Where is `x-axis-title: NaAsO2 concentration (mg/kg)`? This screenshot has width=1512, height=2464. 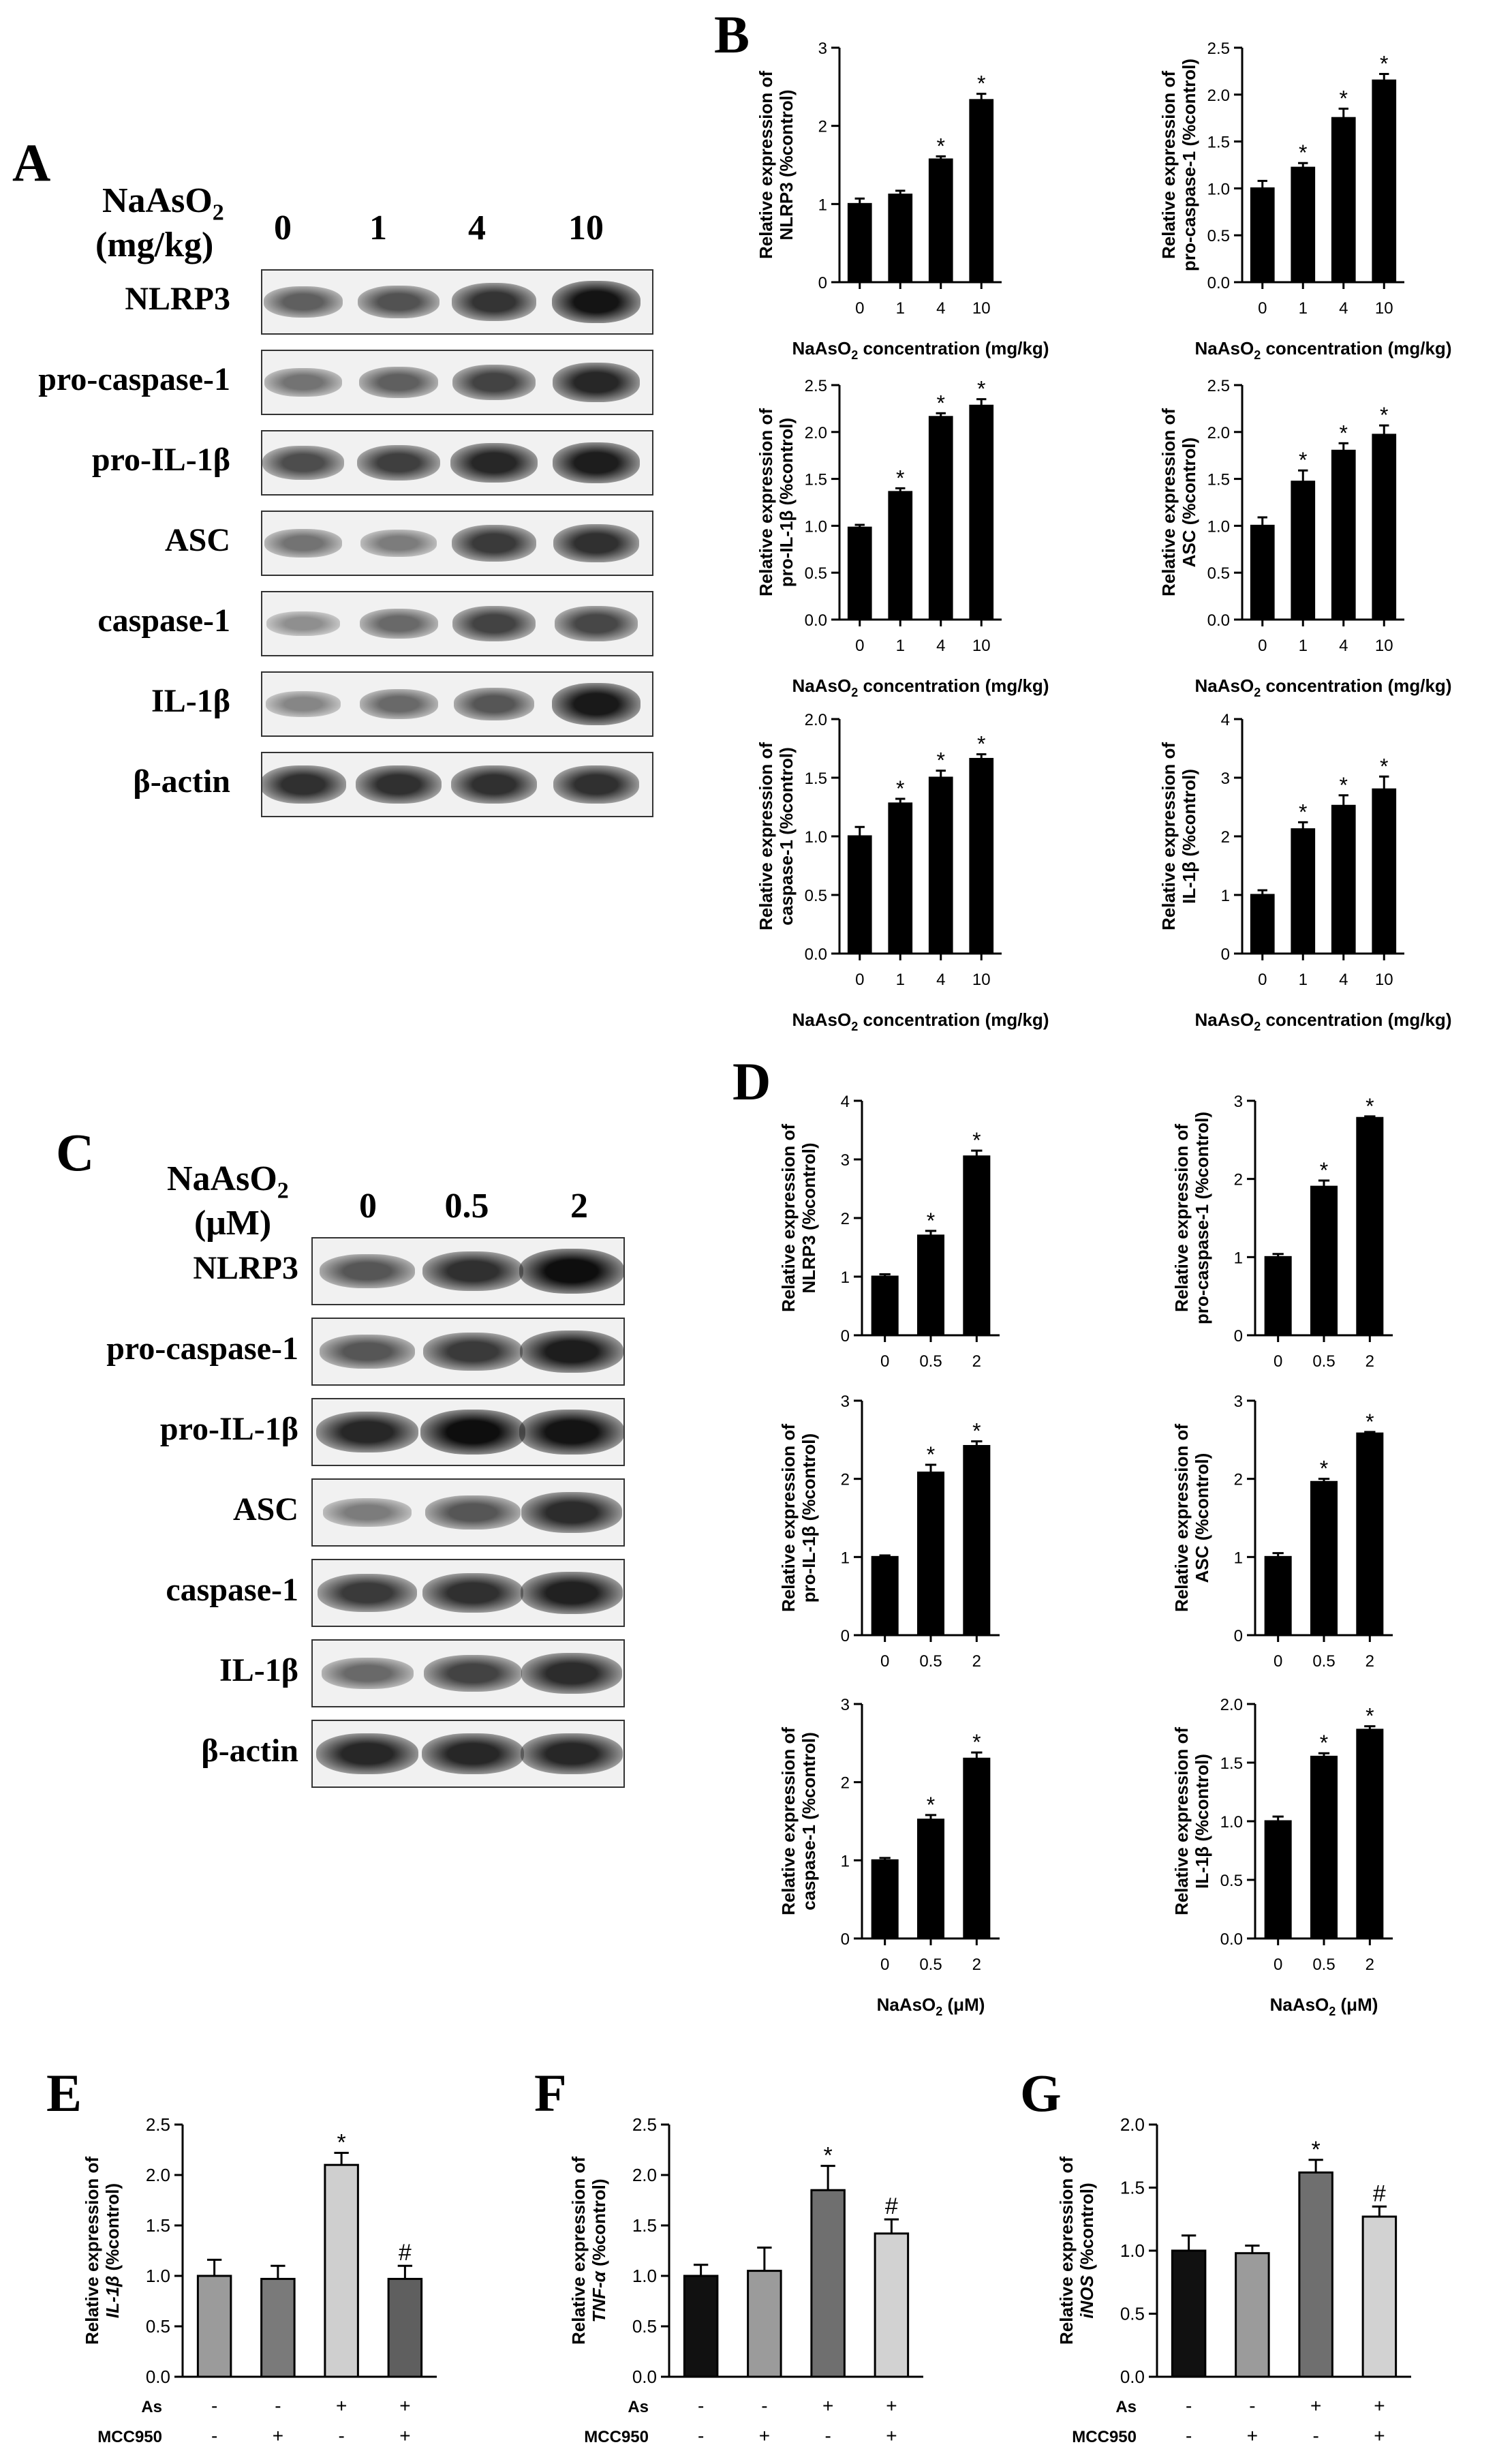 x-axis-title: NaAsO2 concentration (mg/kg) is located at coordinates (1323, 1021).